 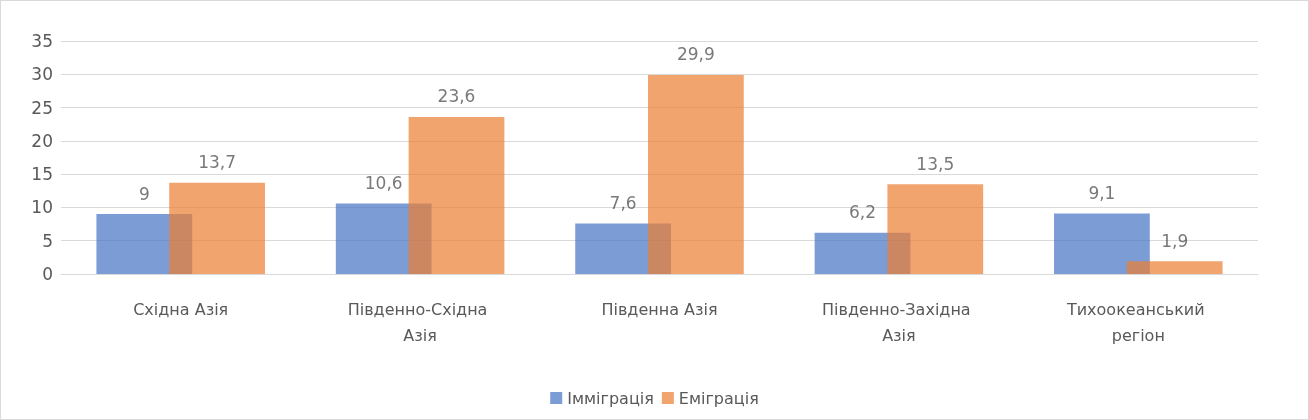 I want to click on x-tick-label: Південна Азія, so click(x=659, y=309).